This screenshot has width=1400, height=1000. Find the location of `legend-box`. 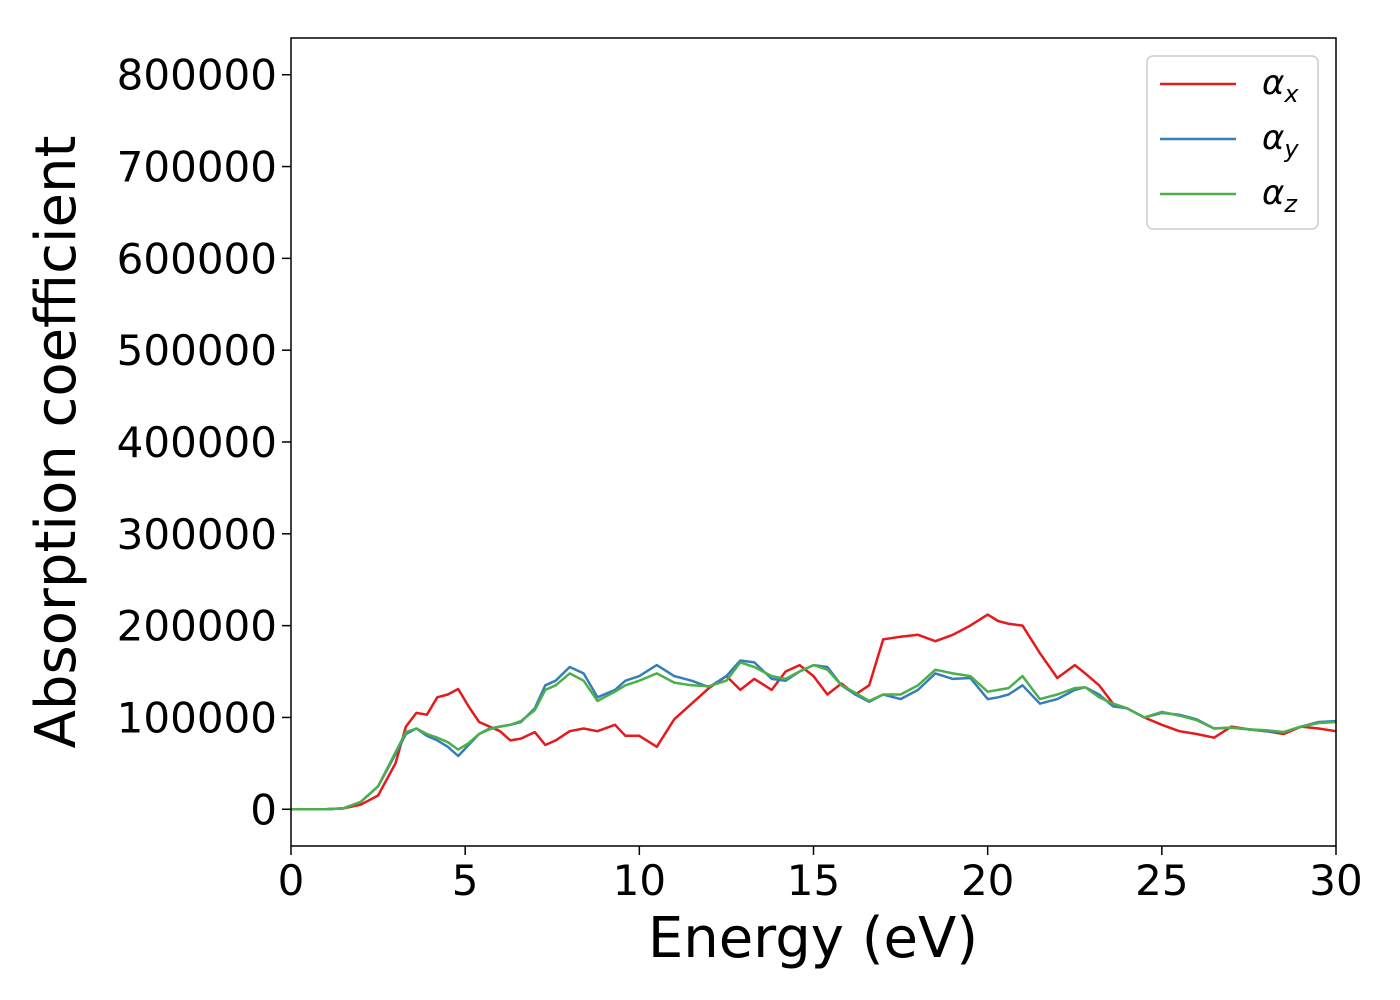

legend-box is located at coordinates (1232, 142).